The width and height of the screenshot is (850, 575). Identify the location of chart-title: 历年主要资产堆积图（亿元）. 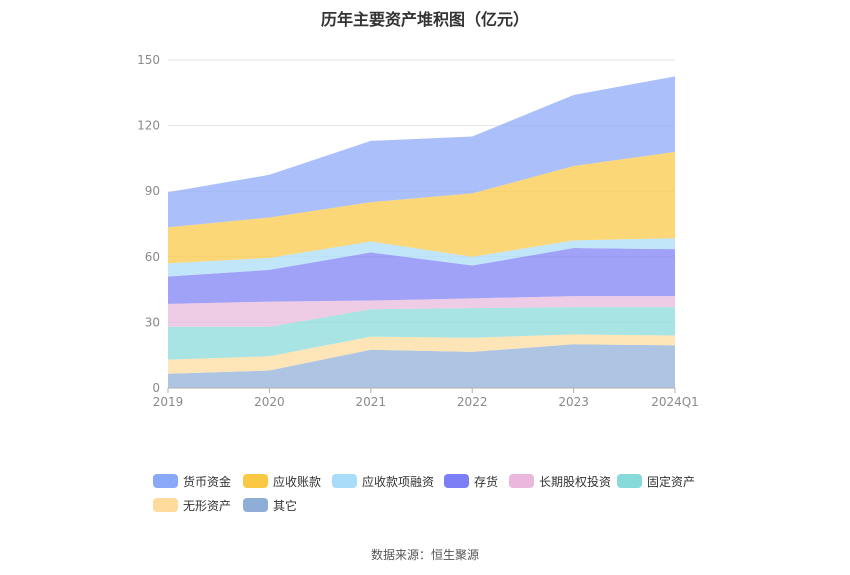
(424, 19).